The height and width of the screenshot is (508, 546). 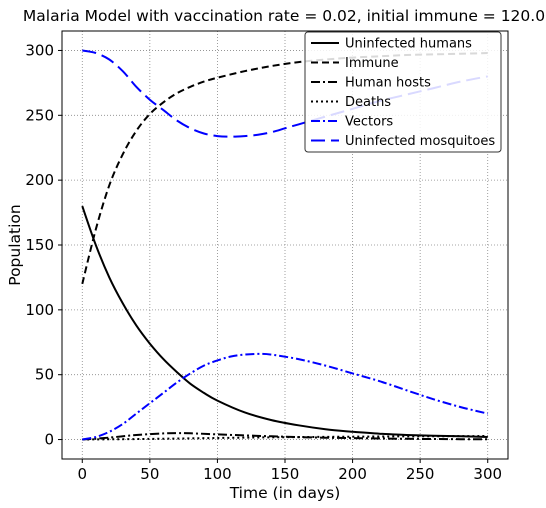 I want to click on legend-entry-label: Uninfected mosquitoes, so click(x=420, y=141).